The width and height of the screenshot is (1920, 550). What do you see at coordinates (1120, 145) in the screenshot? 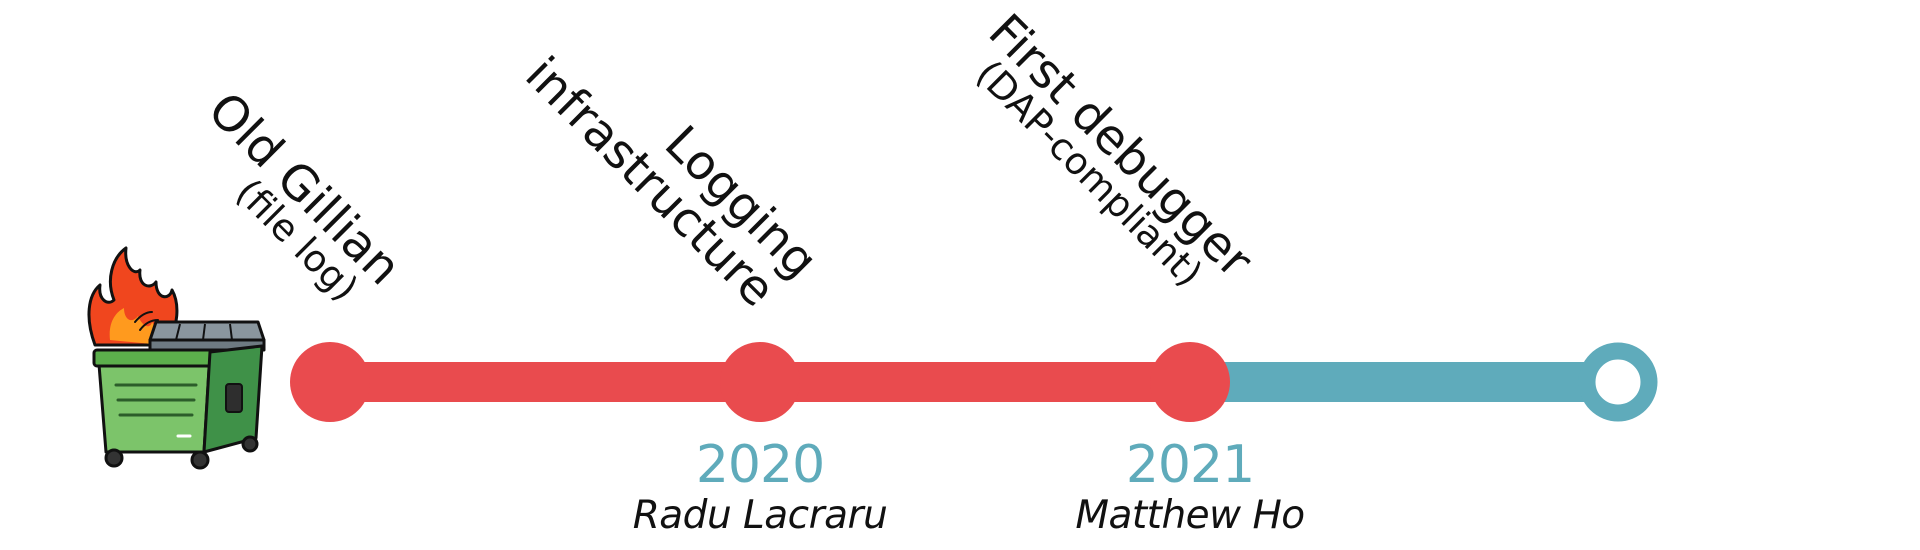
I see `milestone-title: First debugger` at bounding box center [1120, 145].